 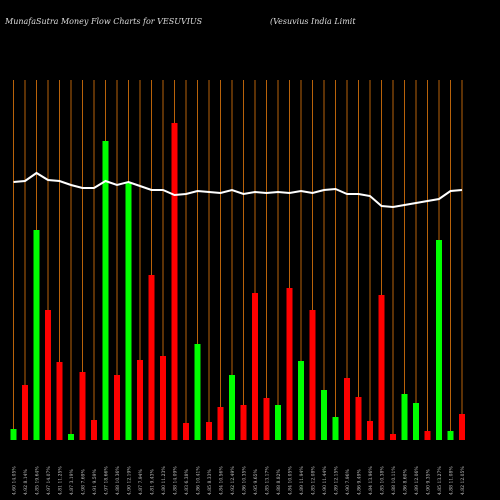 I want to click on x-tick-label: 4.97 14.07%, so click(x=49, y=480).